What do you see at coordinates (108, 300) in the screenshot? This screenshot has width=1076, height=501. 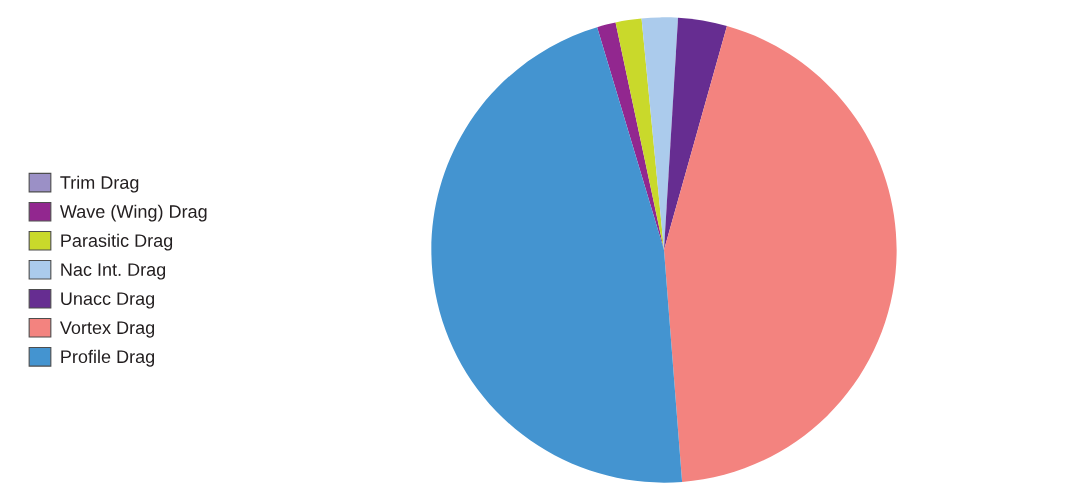 I see `legend-label: Unacc Drag` at bounding box center [108, 300].